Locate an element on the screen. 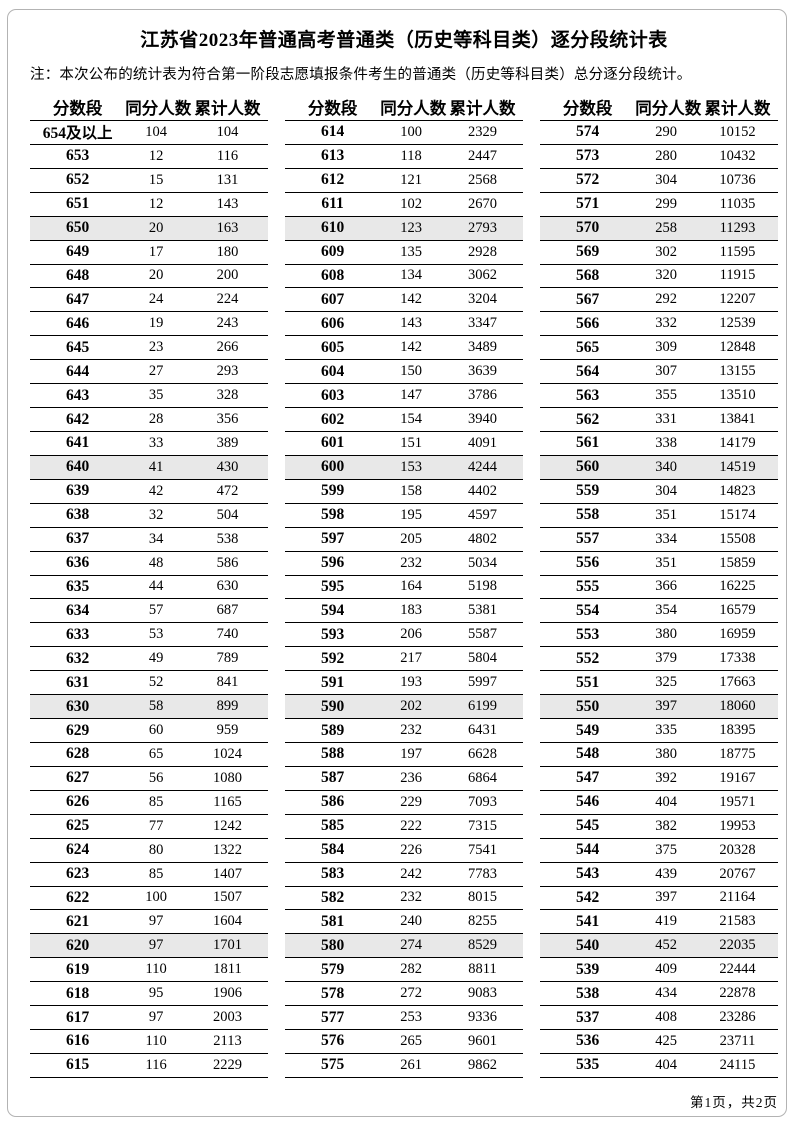 This screenshot has width=794, height=1123. same-score-count-cell: 290 is located at coordinates (666, 131).